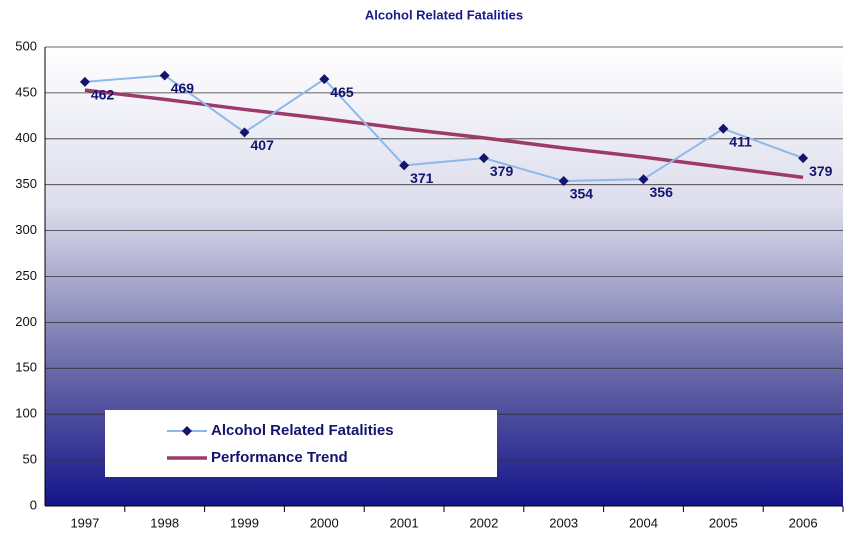  What do you see at coordinates (84, 522) in the screenshot?
I see `x-tick-label: 1997` at bounding box center [84, 522].